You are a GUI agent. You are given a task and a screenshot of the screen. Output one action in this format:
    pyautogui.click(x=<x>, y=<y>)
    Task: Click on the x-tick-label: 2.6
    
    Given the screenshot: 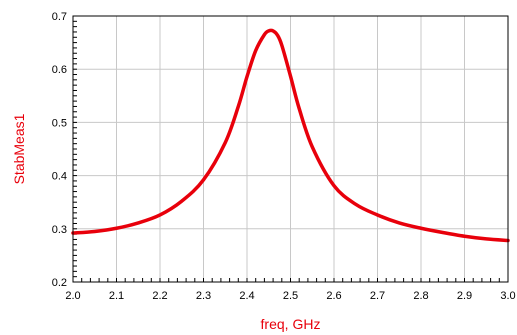 What is the action you would take?
    pyautogui.click(x=333, y=296)
    